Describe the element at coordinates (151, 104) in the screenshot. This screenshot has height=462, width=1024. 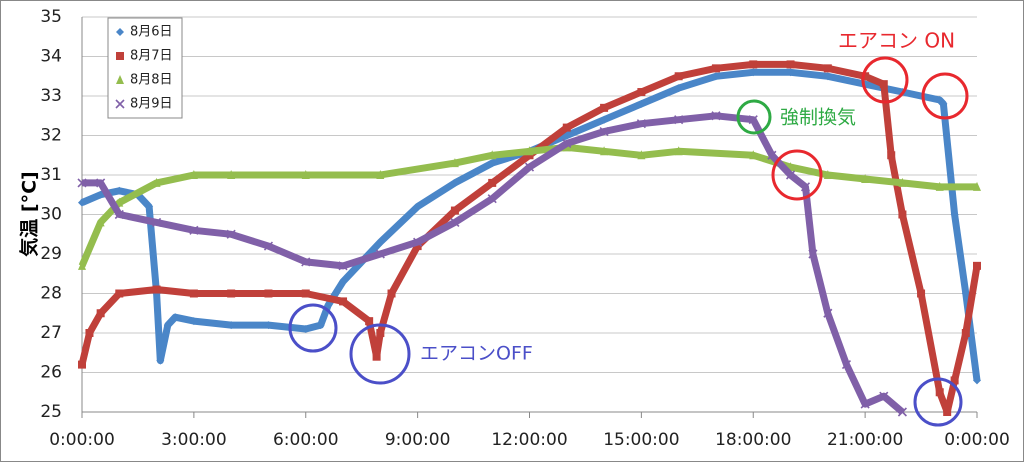
I see `legend-label: 8月9日` at that location.